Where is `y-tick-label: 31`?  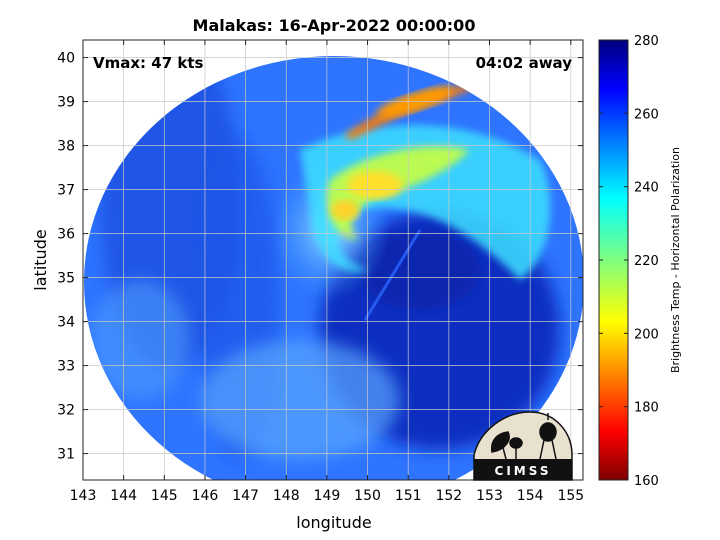
y-tick-label: 31 is located at coordinates (66, 455).